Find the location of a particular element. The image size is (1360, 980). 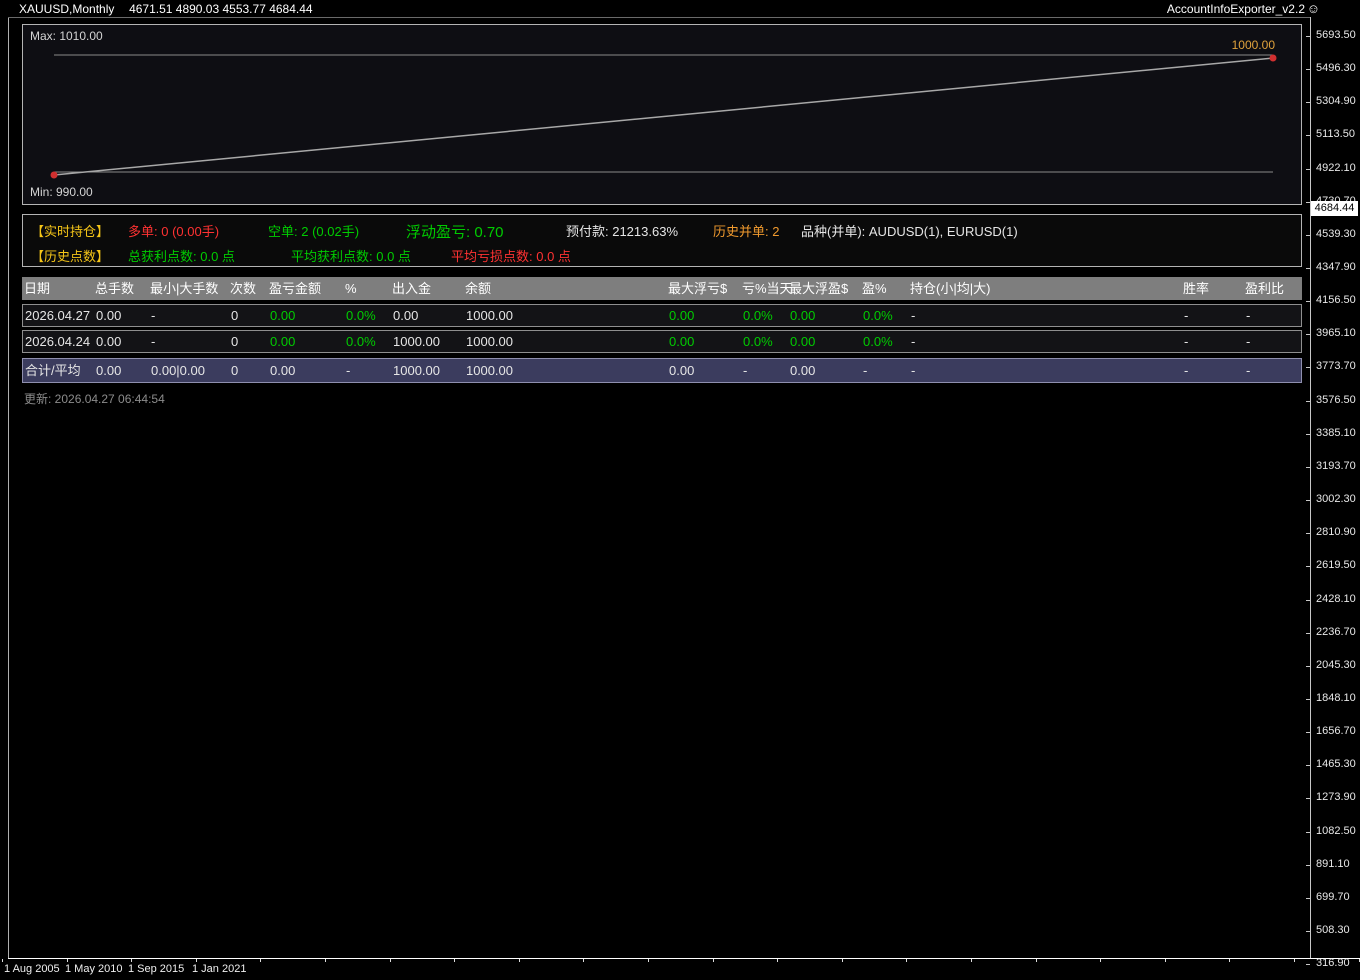

price-axis-label: 3576.50 is located at coordinates (1336, 400).